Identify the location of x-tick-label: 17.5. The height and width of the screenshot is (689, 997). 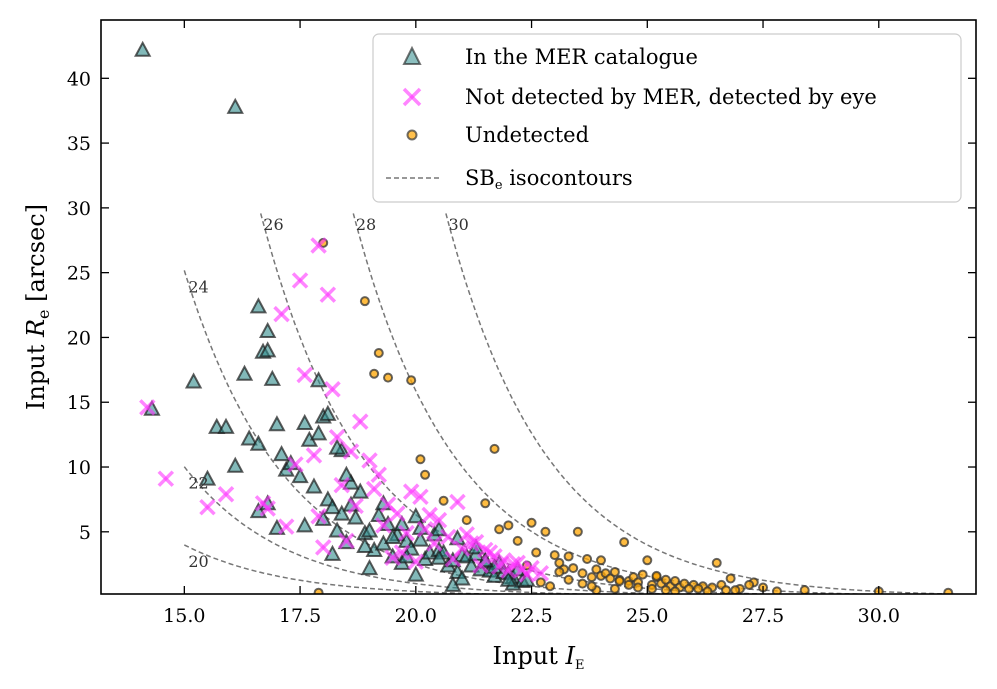
(300, 616).